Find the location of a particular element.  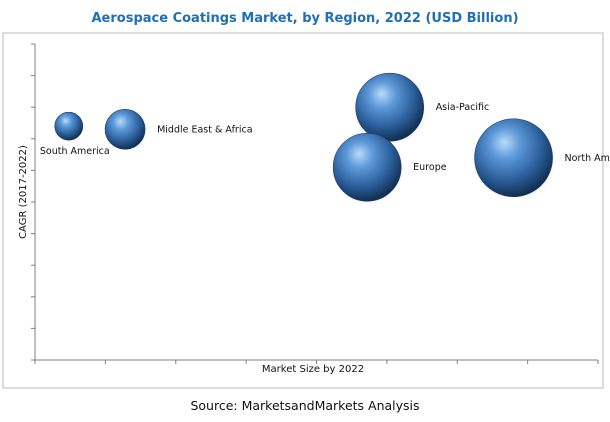

bubble-europe is located at coordinates (367, 167).